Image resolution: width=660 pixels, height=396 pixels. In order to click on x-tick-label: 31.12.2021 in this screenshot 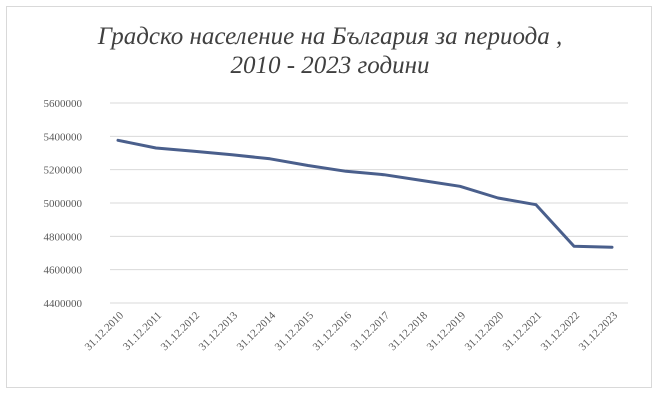, I will do `click(522, 331)`.